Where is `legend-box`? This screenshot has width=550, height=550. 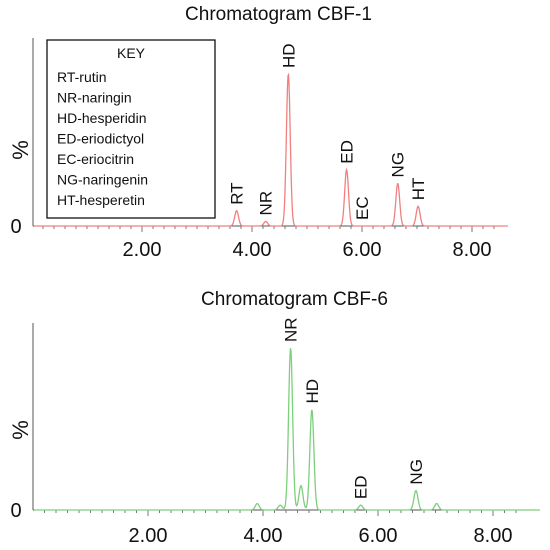
legend-box is located at coordinates (131, 129).